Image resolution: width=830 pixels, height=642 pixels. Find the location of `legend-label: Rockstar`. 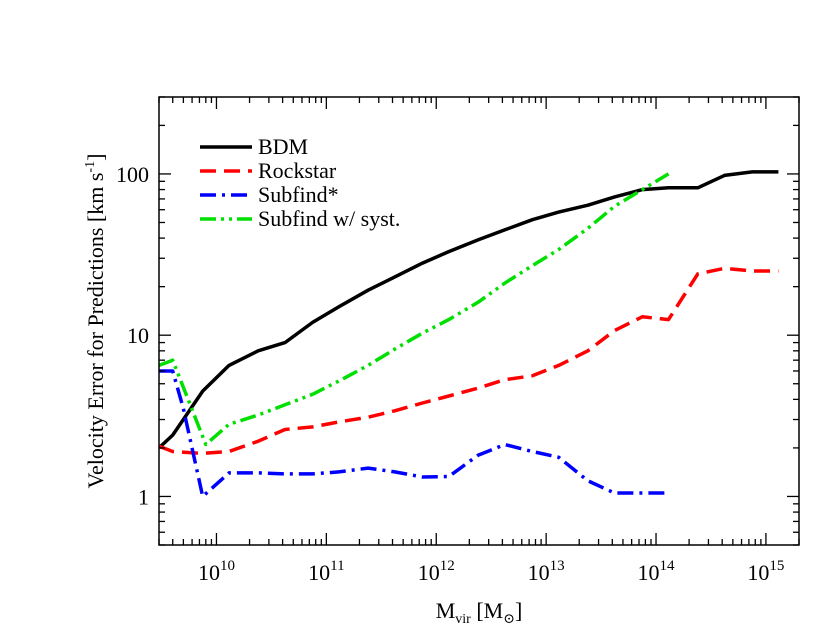

legend-label: Rockstar is located at coordinates (297, 170).